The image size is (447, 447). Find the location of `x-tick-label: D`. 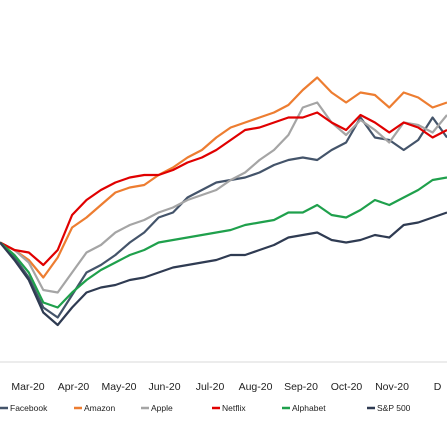

x-tick-label: D is located at coordinates (438, 387).